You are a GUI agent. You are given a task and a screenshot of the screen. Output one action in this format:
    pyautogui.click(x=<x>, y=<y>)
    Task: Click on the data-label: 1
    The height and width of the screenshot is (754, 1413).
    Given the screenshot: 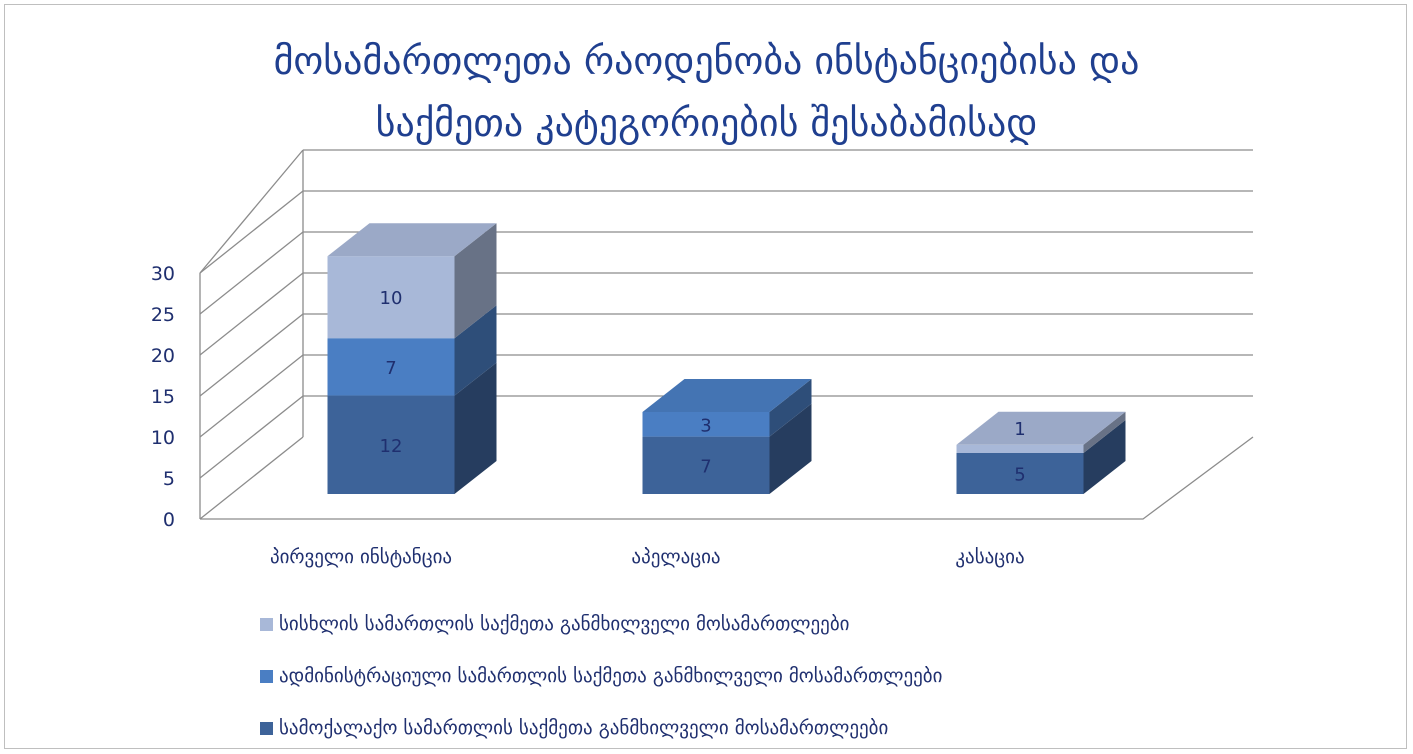 What is the action you would take?
    pyautogui.click(x=1019, y=429)
    